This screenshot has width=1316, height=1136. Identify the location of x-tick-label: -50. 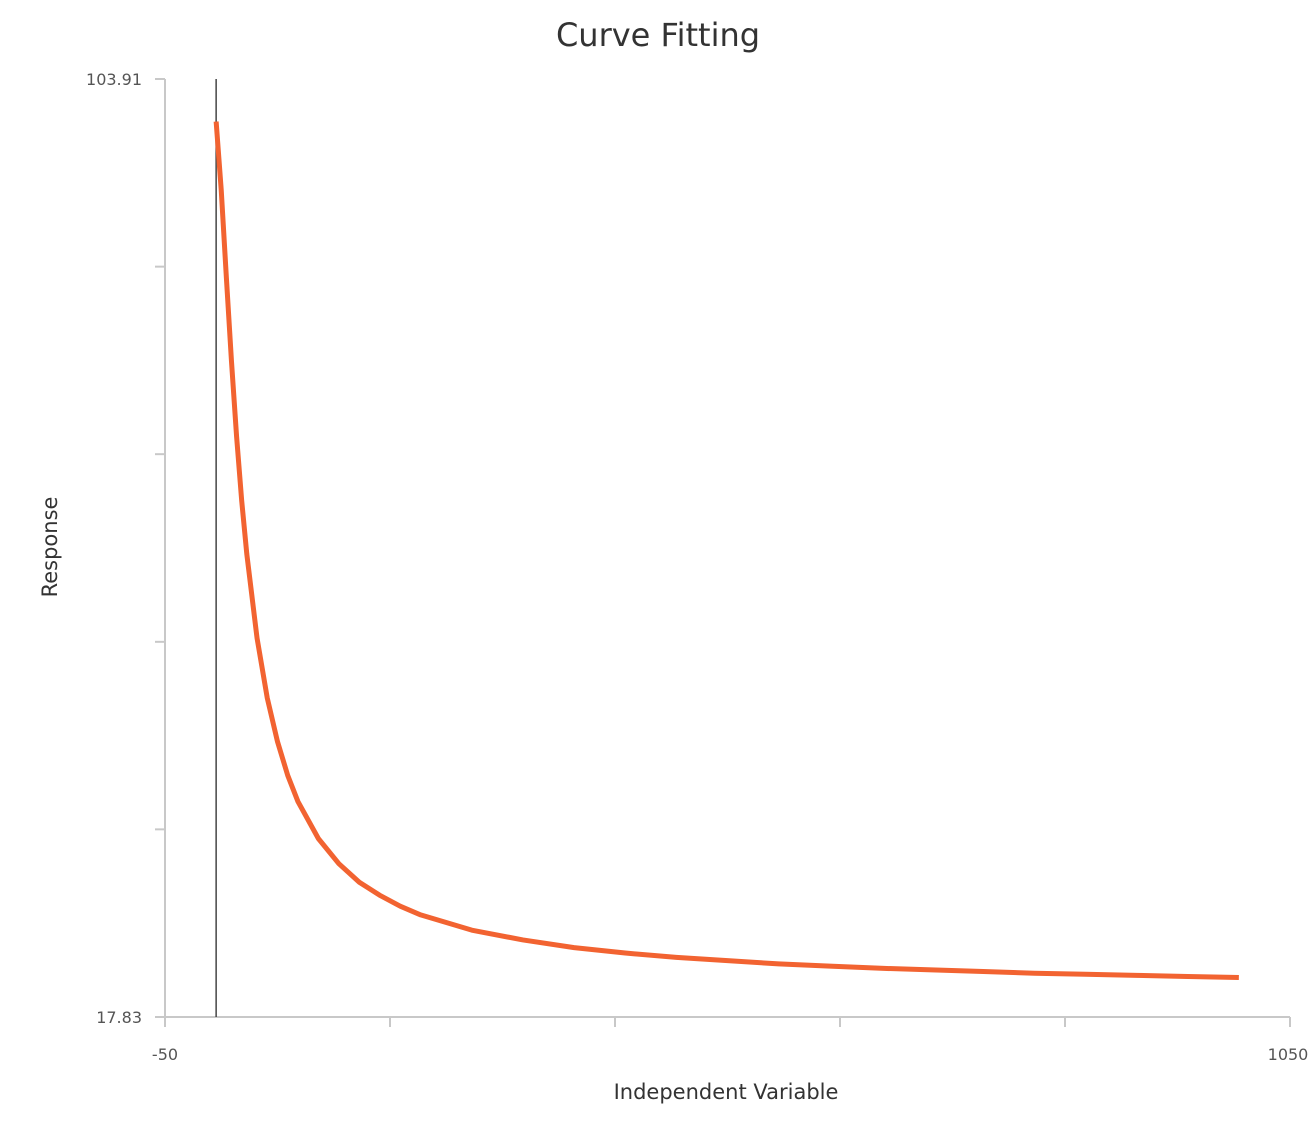
(165, 1054).